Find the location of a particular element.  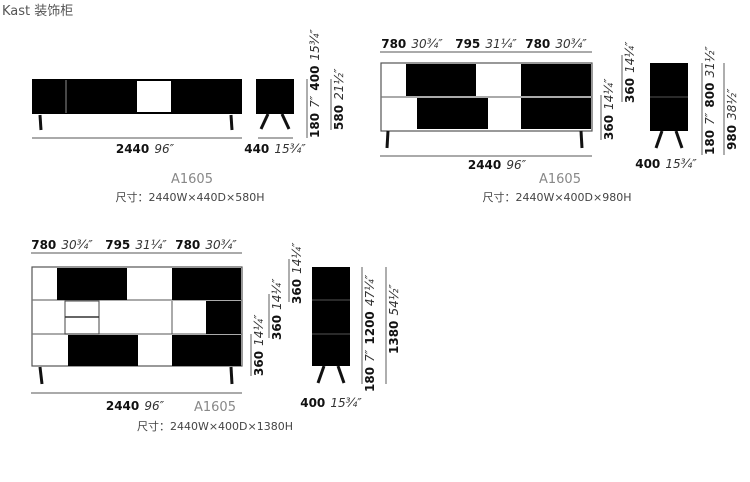

page-title: Kast 装饰柜 is located at coordinates (38, 11).